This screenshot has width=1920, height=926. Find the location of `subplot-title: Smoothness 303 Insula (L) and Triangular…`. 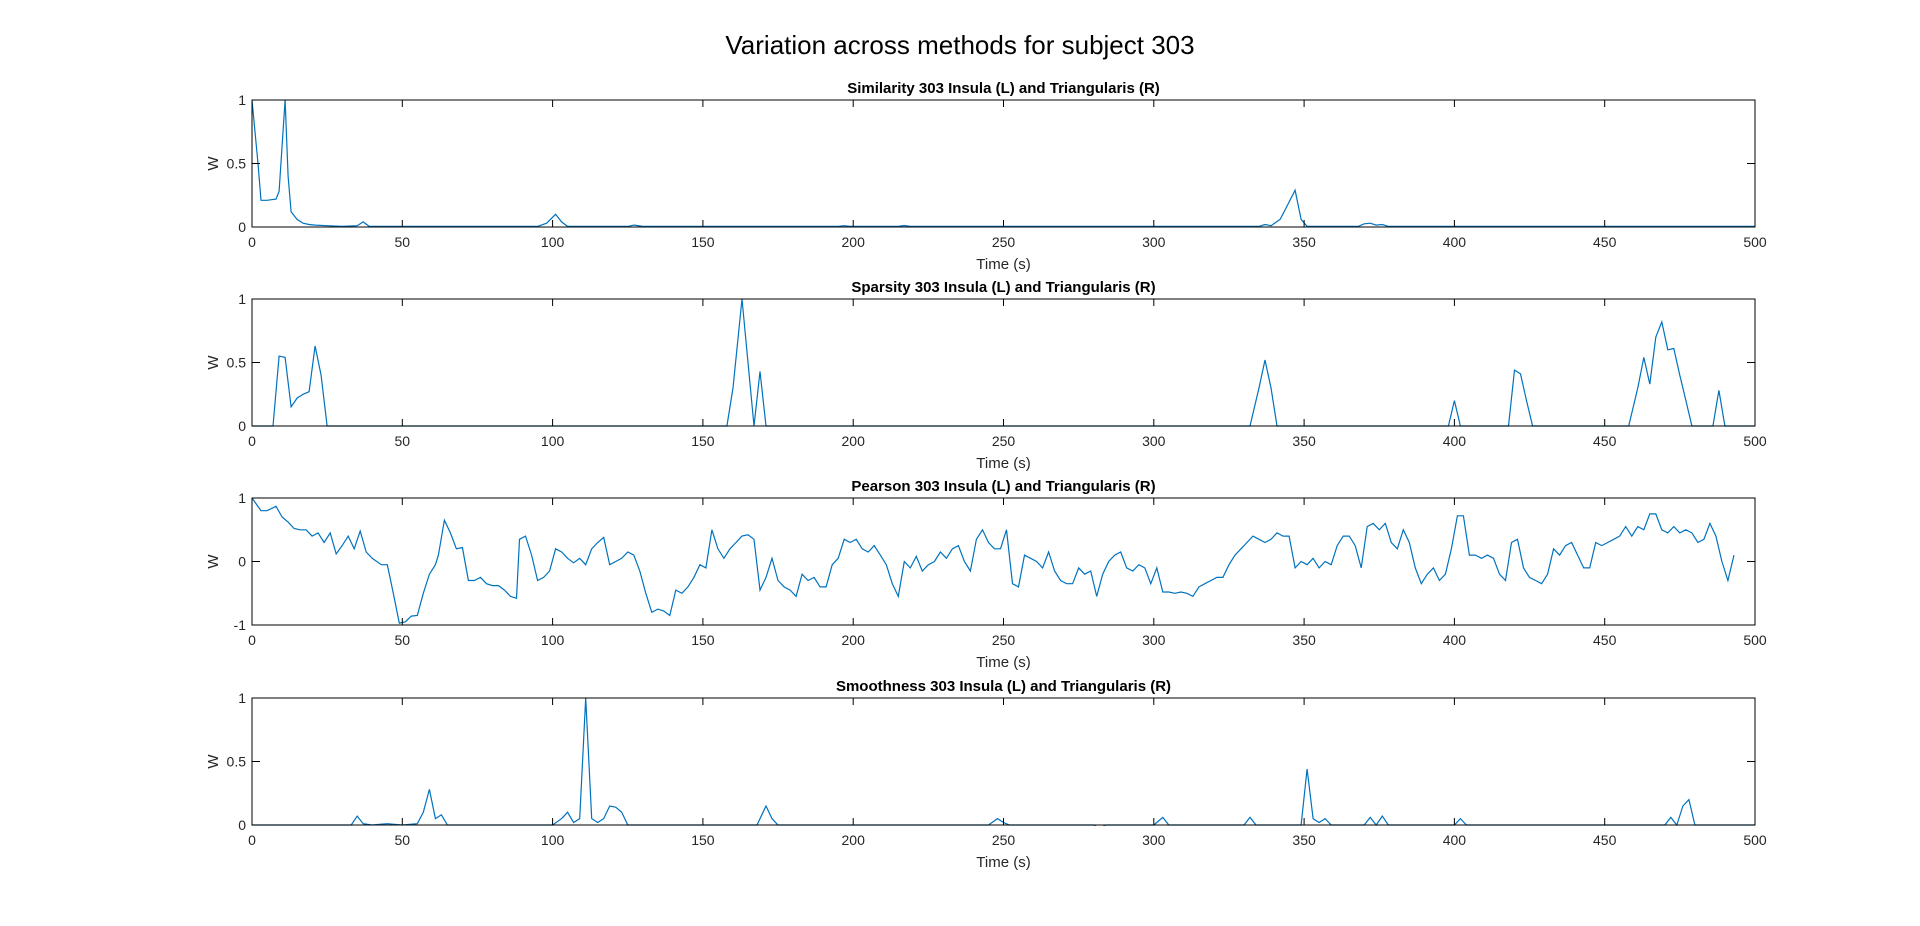

subplot-title: Smoothness 303 Insula (L) and Triangular… is located at coordinates (1003, 686).